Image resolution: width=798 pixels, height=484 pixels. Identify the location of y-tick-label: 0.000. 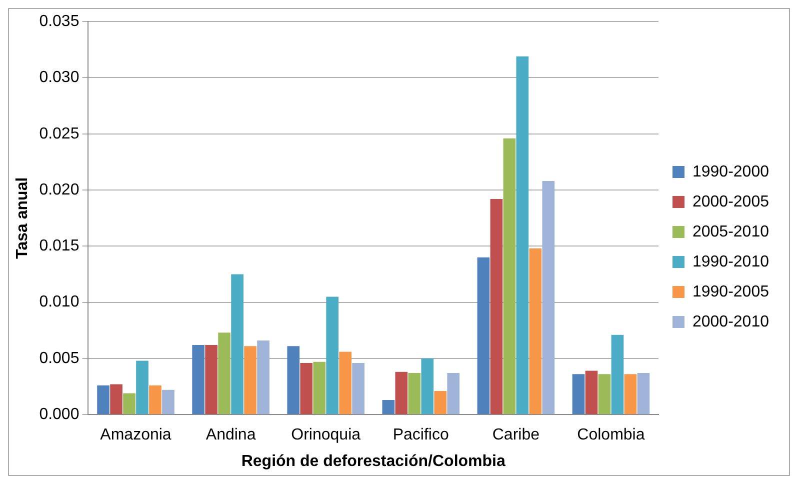
(59, 415).